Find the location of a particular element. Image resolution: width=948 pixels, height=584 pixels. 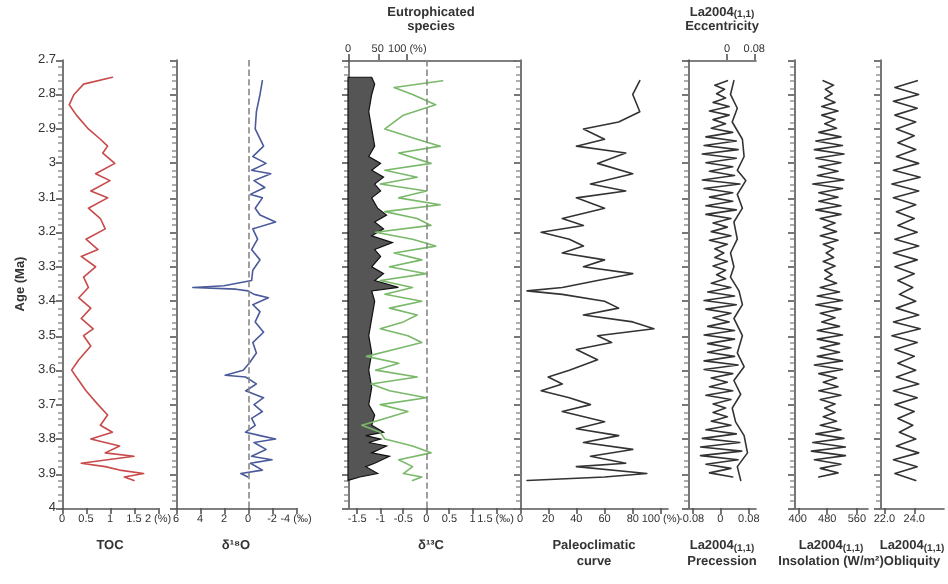

line-series is located at coordinates (106, 279).